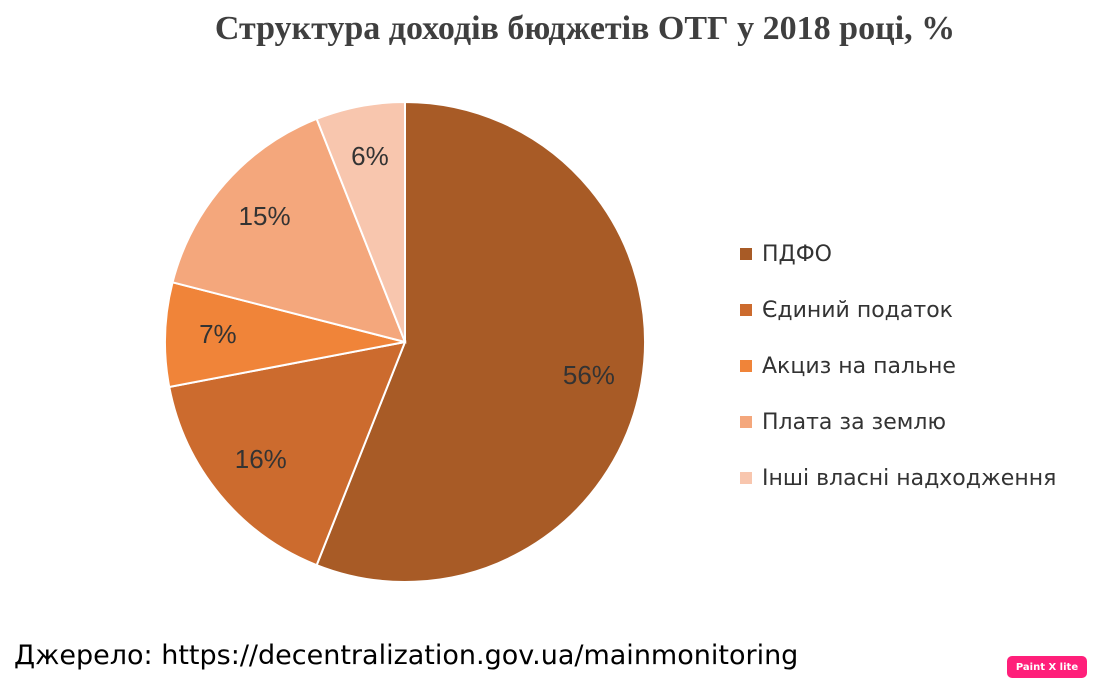 This screenshot has width=1097, height=689. What do you see at coordinates (589, 375) in the screenshot?
I see `data-label: 56%` at bounding box center [589, 375].